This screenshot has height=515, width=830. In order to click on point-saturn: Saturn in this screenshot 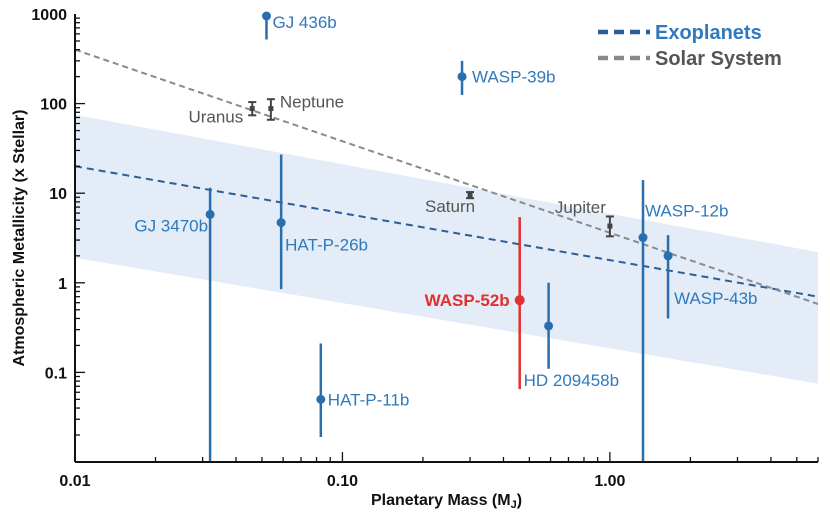, I will do `click(450, 203)`.